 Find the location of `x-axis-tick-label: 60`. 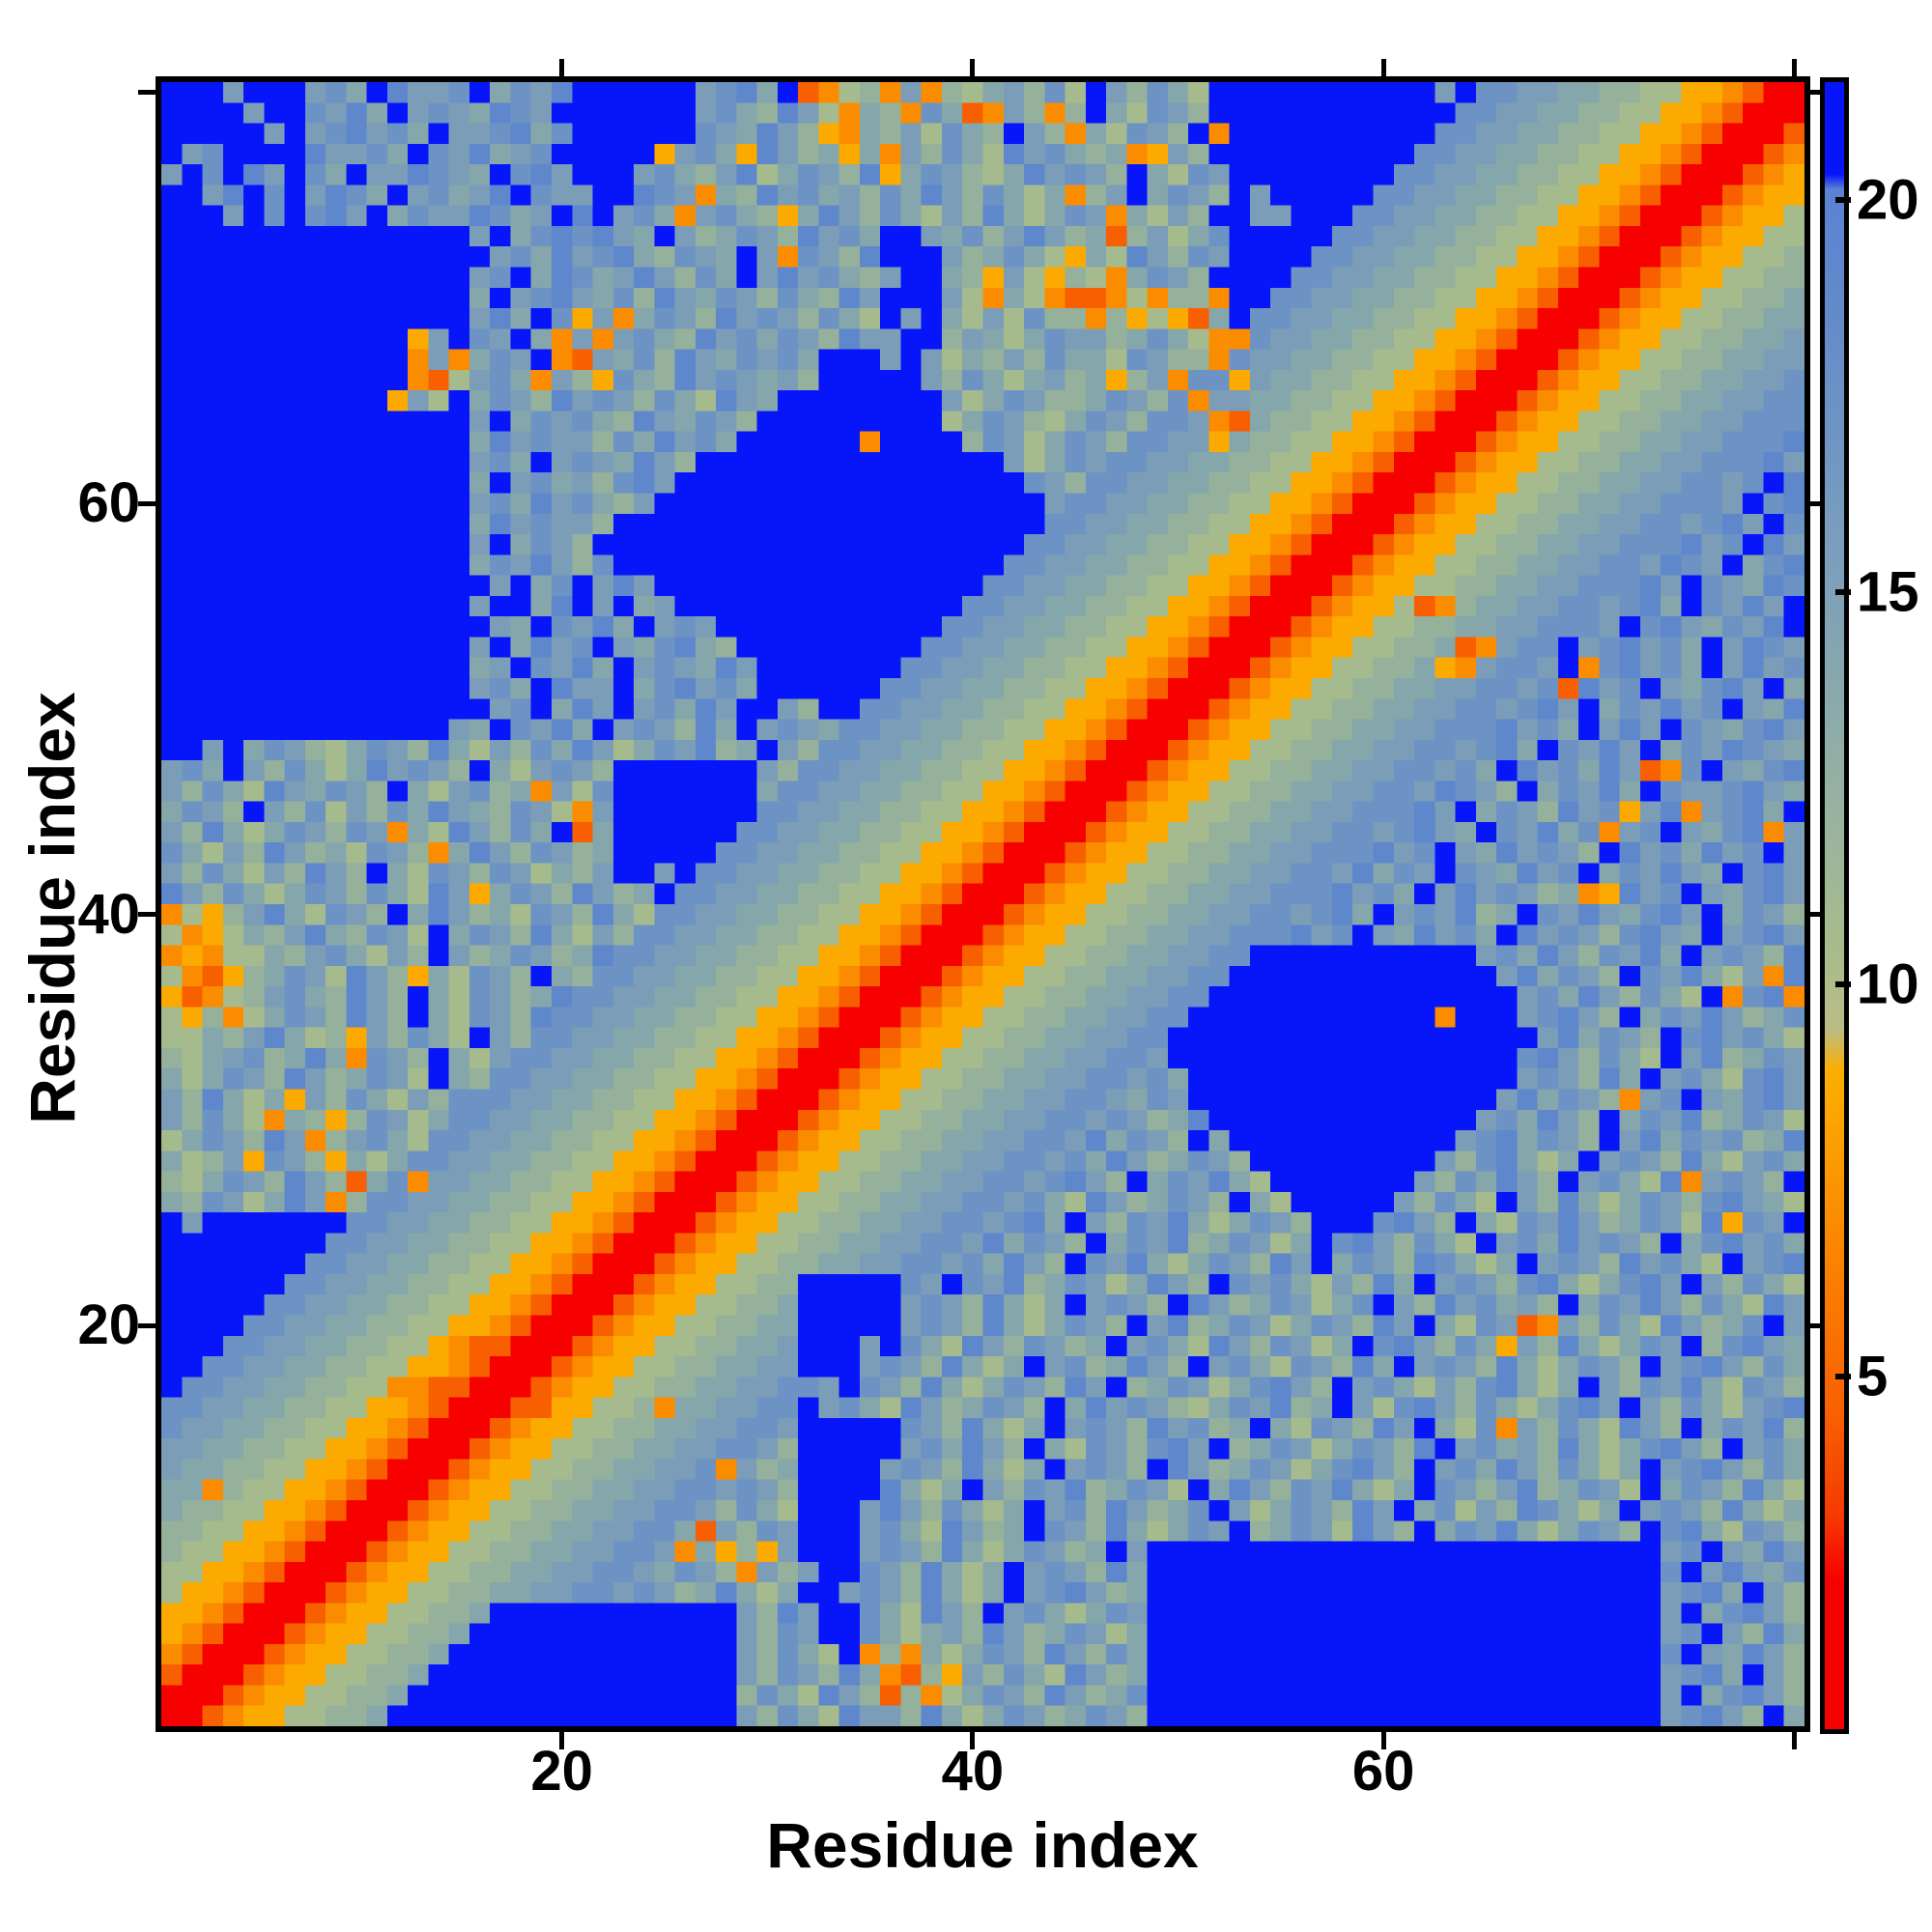

x-axis-tick-label: 60 is located at coordinates (1383, 1771).